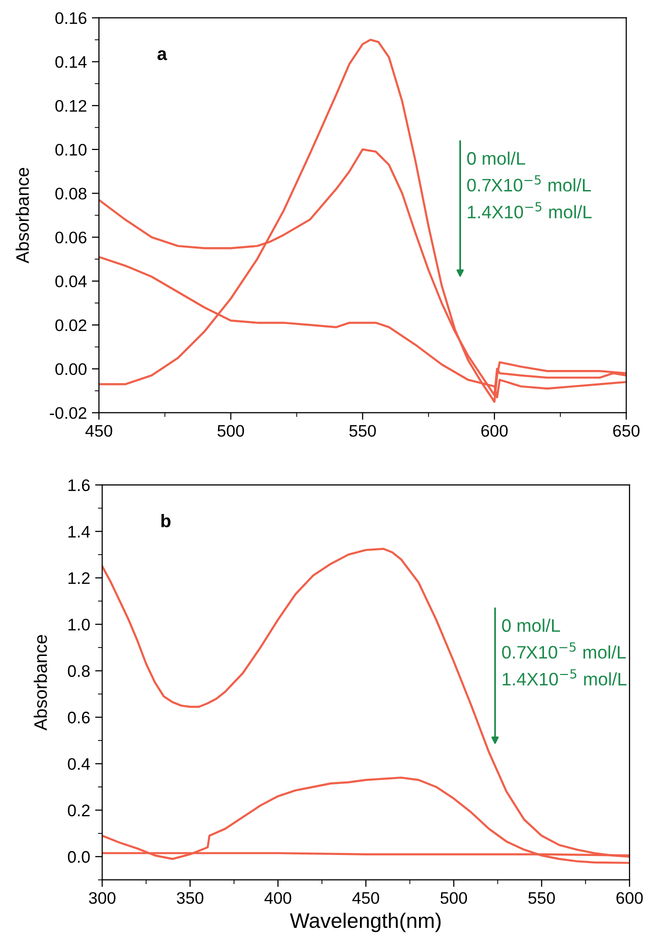 Image resolution: width=651 pixels, height=938 pixels. What do you see at coordinates (190, 898) in the screenshot?
I see `x-tick-label: 350` at bounding box center [190, 898].